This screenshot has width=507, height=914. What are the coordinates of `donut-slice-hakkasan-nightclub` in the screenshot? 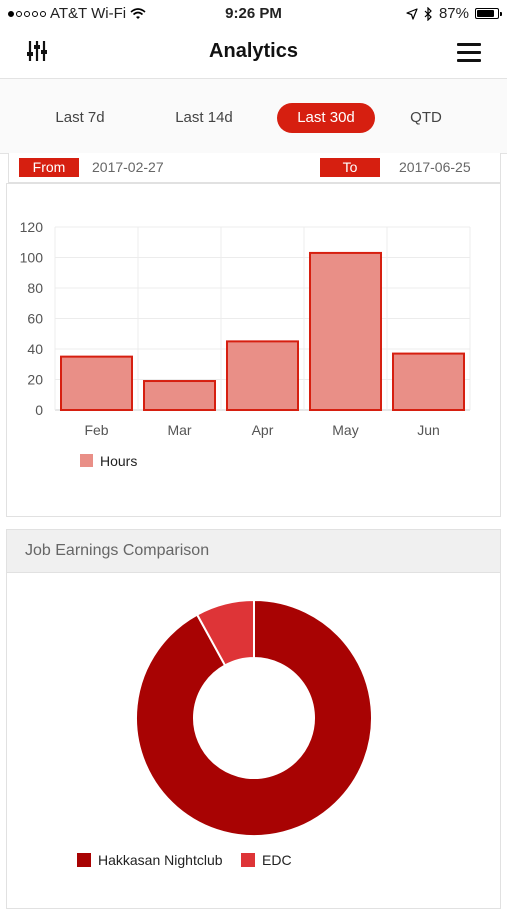 It's located at (254, 717).